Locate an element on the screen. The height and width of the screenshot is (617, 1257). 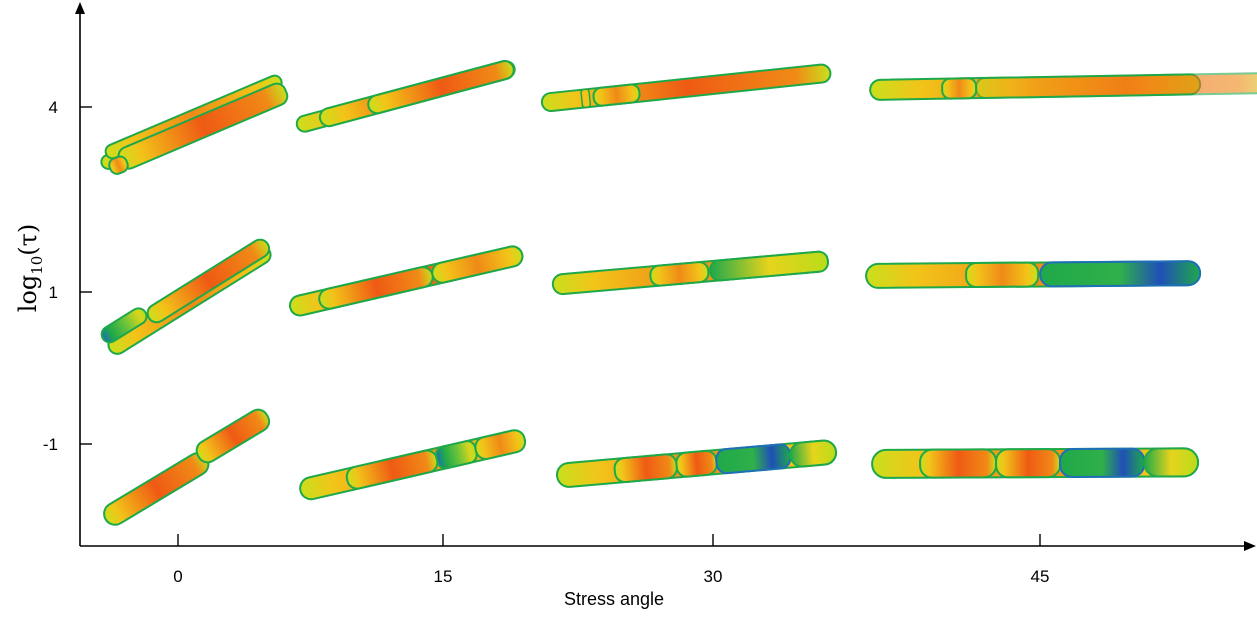
x-tick-label: 45 is located at coordinates (1040, 576).